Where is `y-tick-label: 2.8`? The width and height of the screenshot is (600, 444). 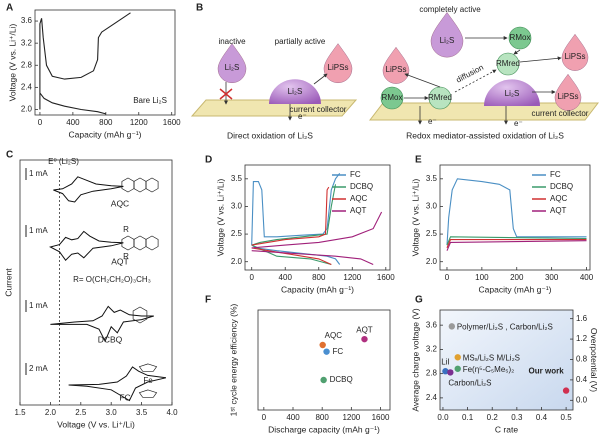
y-tick-label: 2.8 is located at coordinates (432, 373).